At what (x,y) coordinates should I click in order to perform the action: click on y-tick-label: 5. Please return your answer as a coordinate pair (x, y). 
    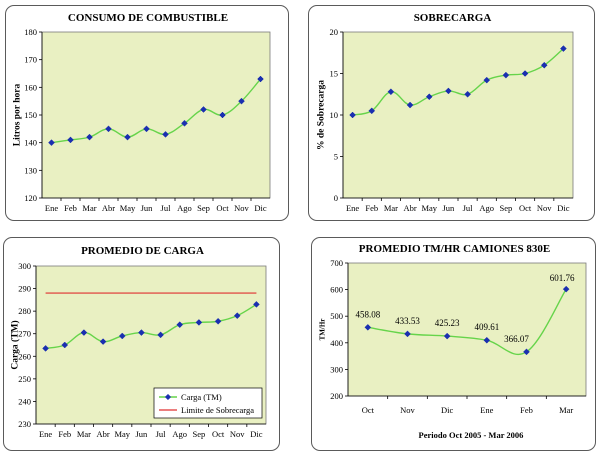
    Looking at the image, I should click on (336, 157).